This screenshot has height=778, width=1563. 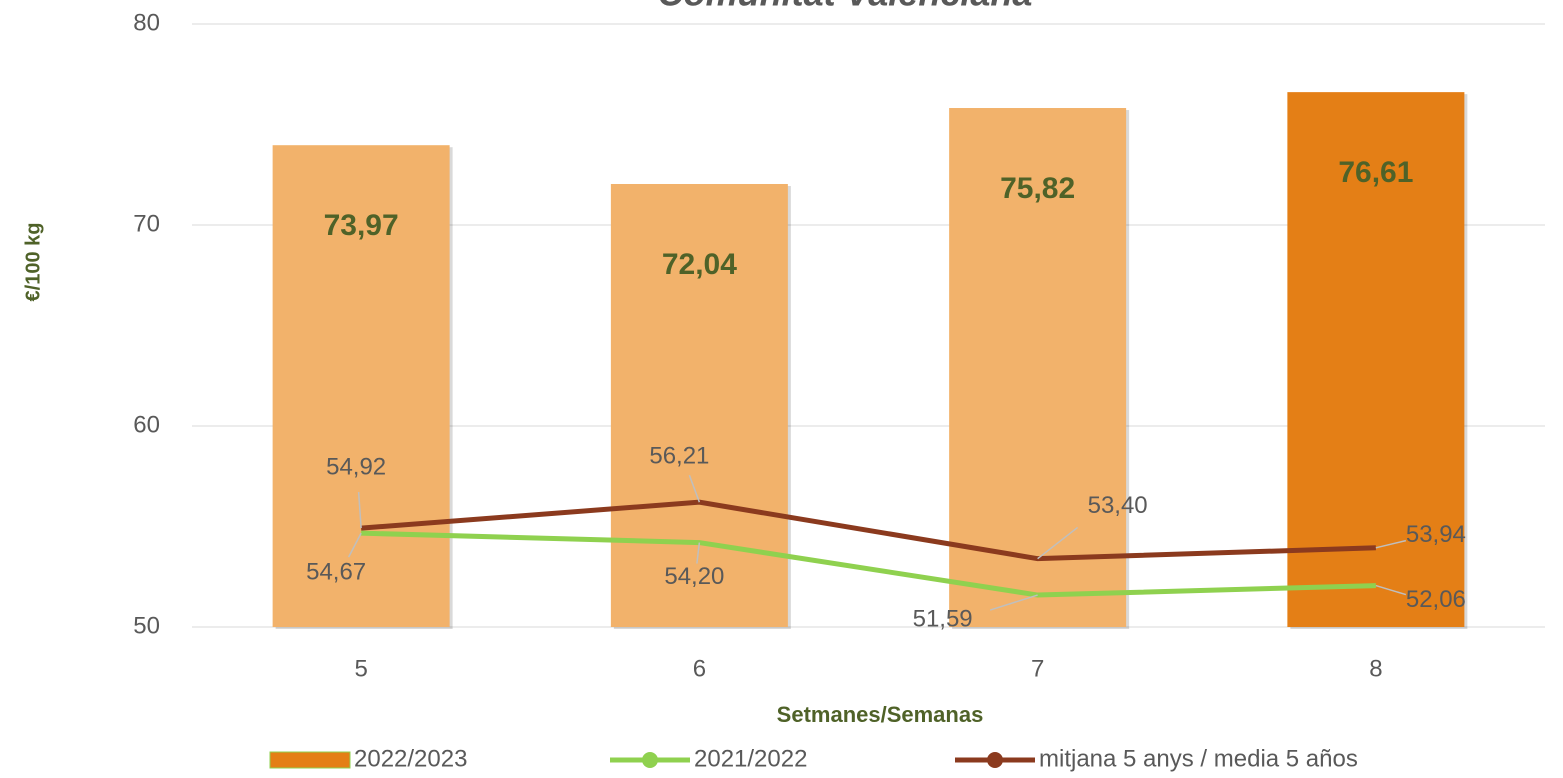 I want to click on line-value-label: 56,21, so click(x=679, y=456).